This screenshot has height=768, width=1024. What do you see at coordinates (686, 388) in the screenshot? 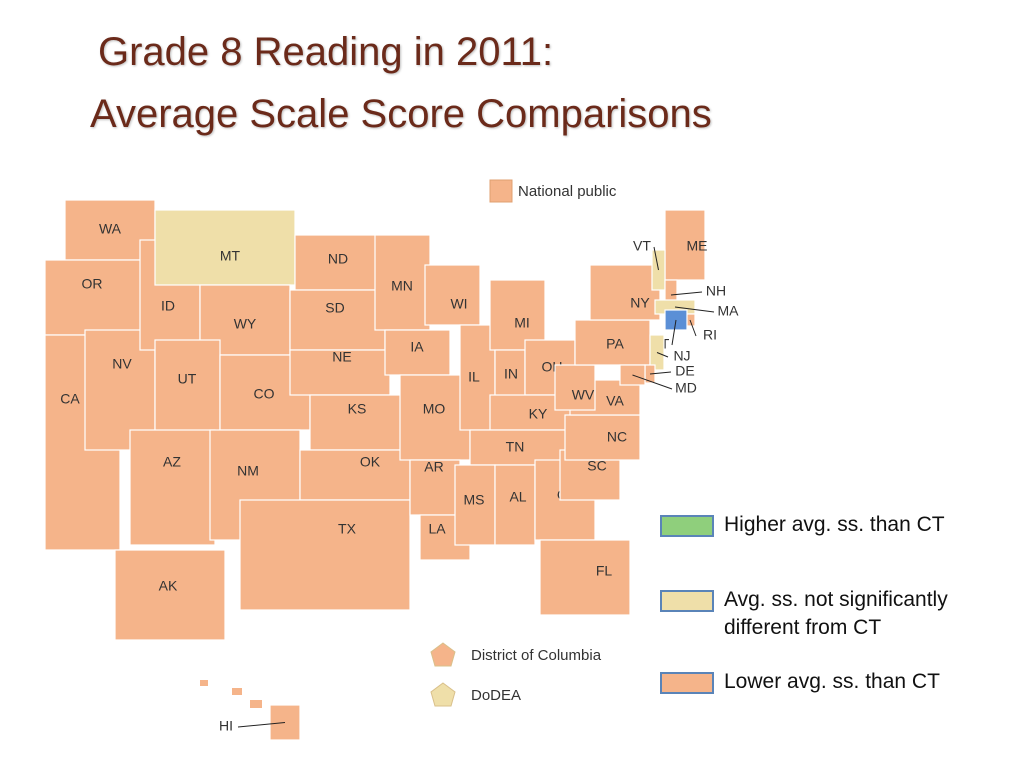
I see `state-label: MD` at bounding box center [686, 388].